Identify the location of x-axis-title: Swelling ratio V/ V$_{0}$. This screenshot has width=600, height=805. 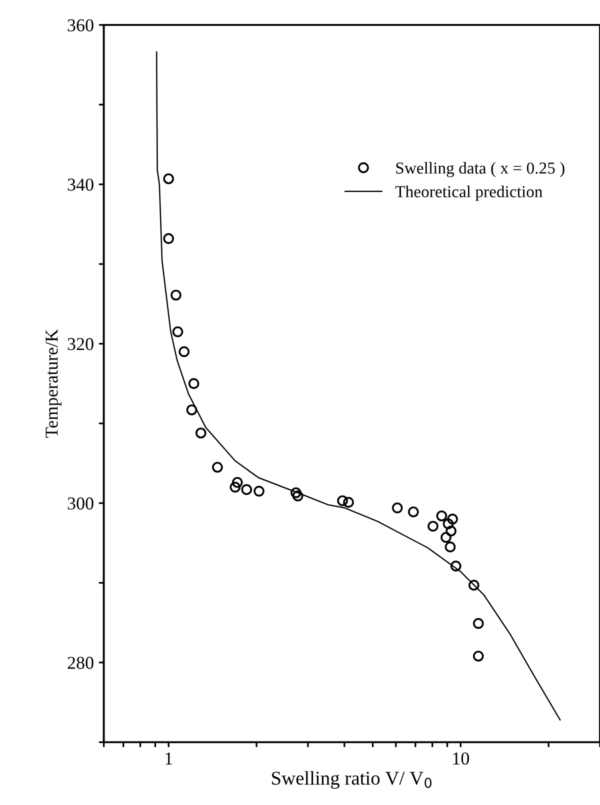
(352, 780).